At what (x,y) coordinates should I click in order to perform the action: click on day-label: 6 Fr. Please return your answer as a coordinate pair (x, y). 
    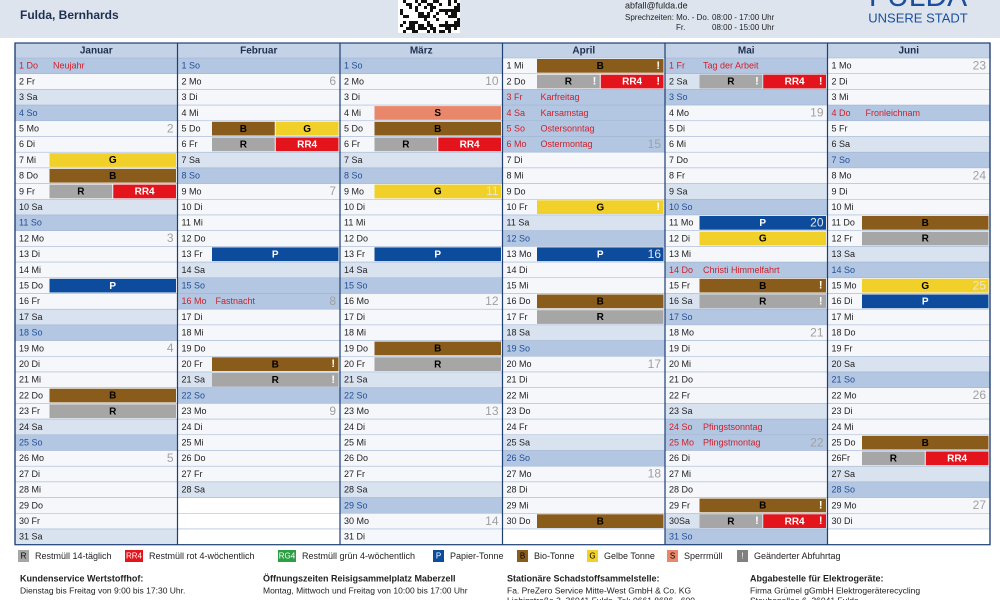
    Looking at the image, I should click on (352, 144).